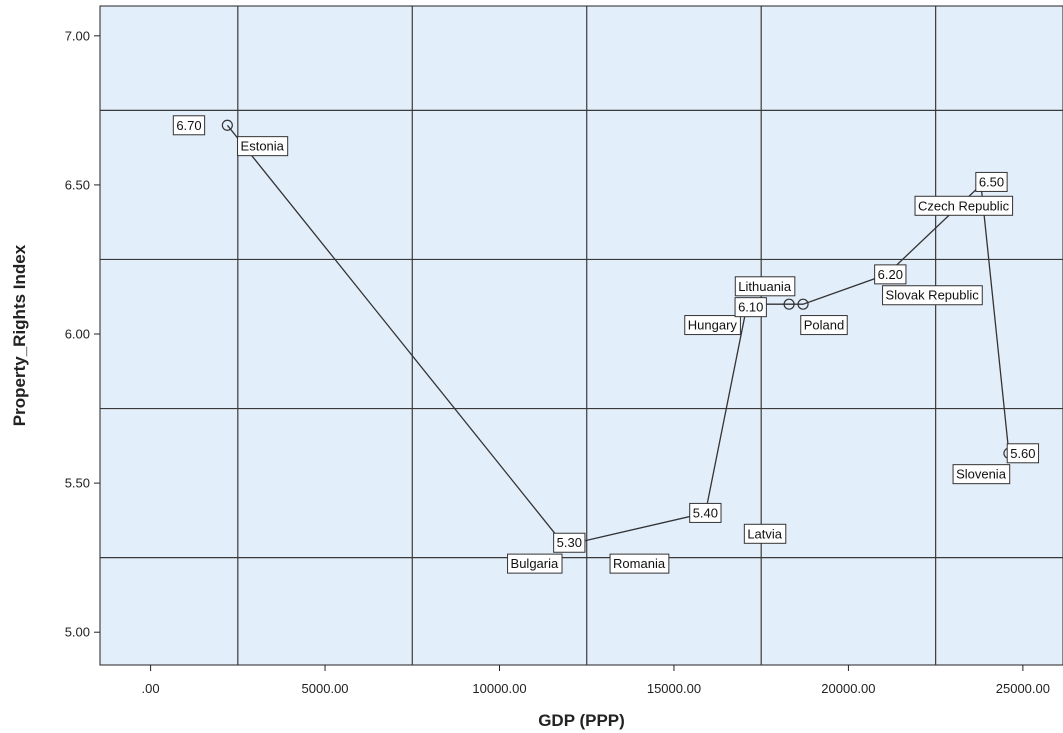  I want to click on value-label-text: 6.50, so click(991, 181).